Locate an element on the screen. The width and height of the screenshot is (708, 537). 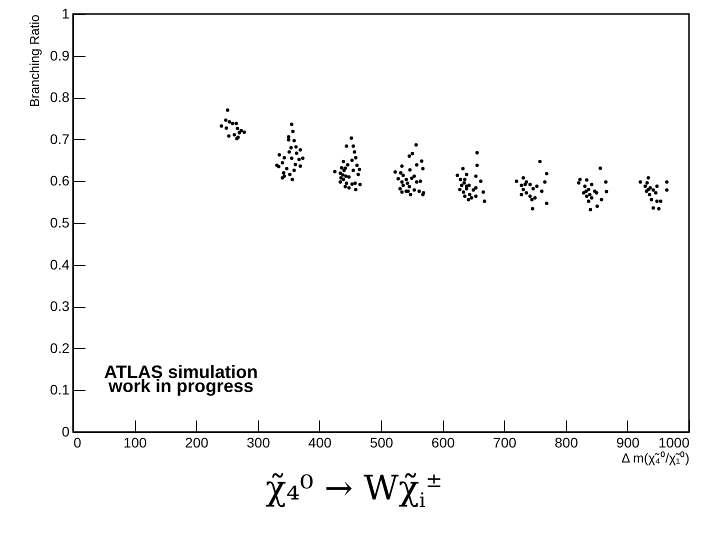
x-tick-label: 400 is located at coordinates (320, 442).